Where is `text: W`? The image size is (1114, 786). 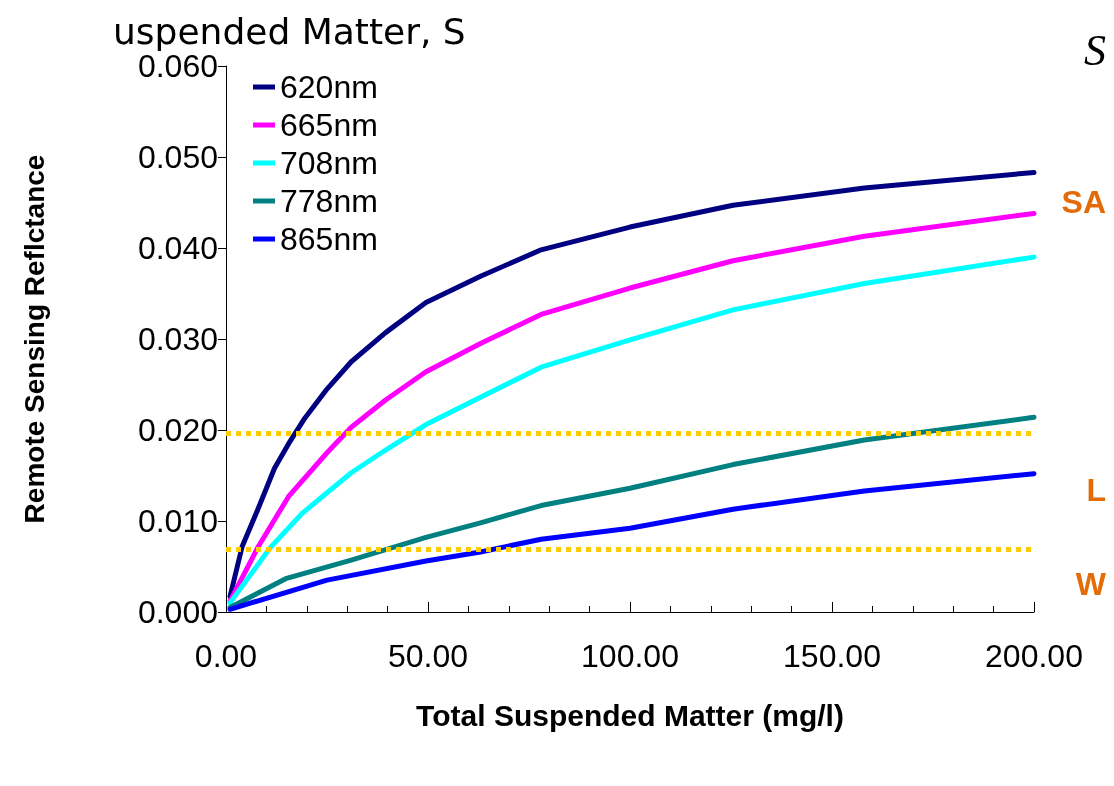 text: W is located at coordinates (1091, 584).